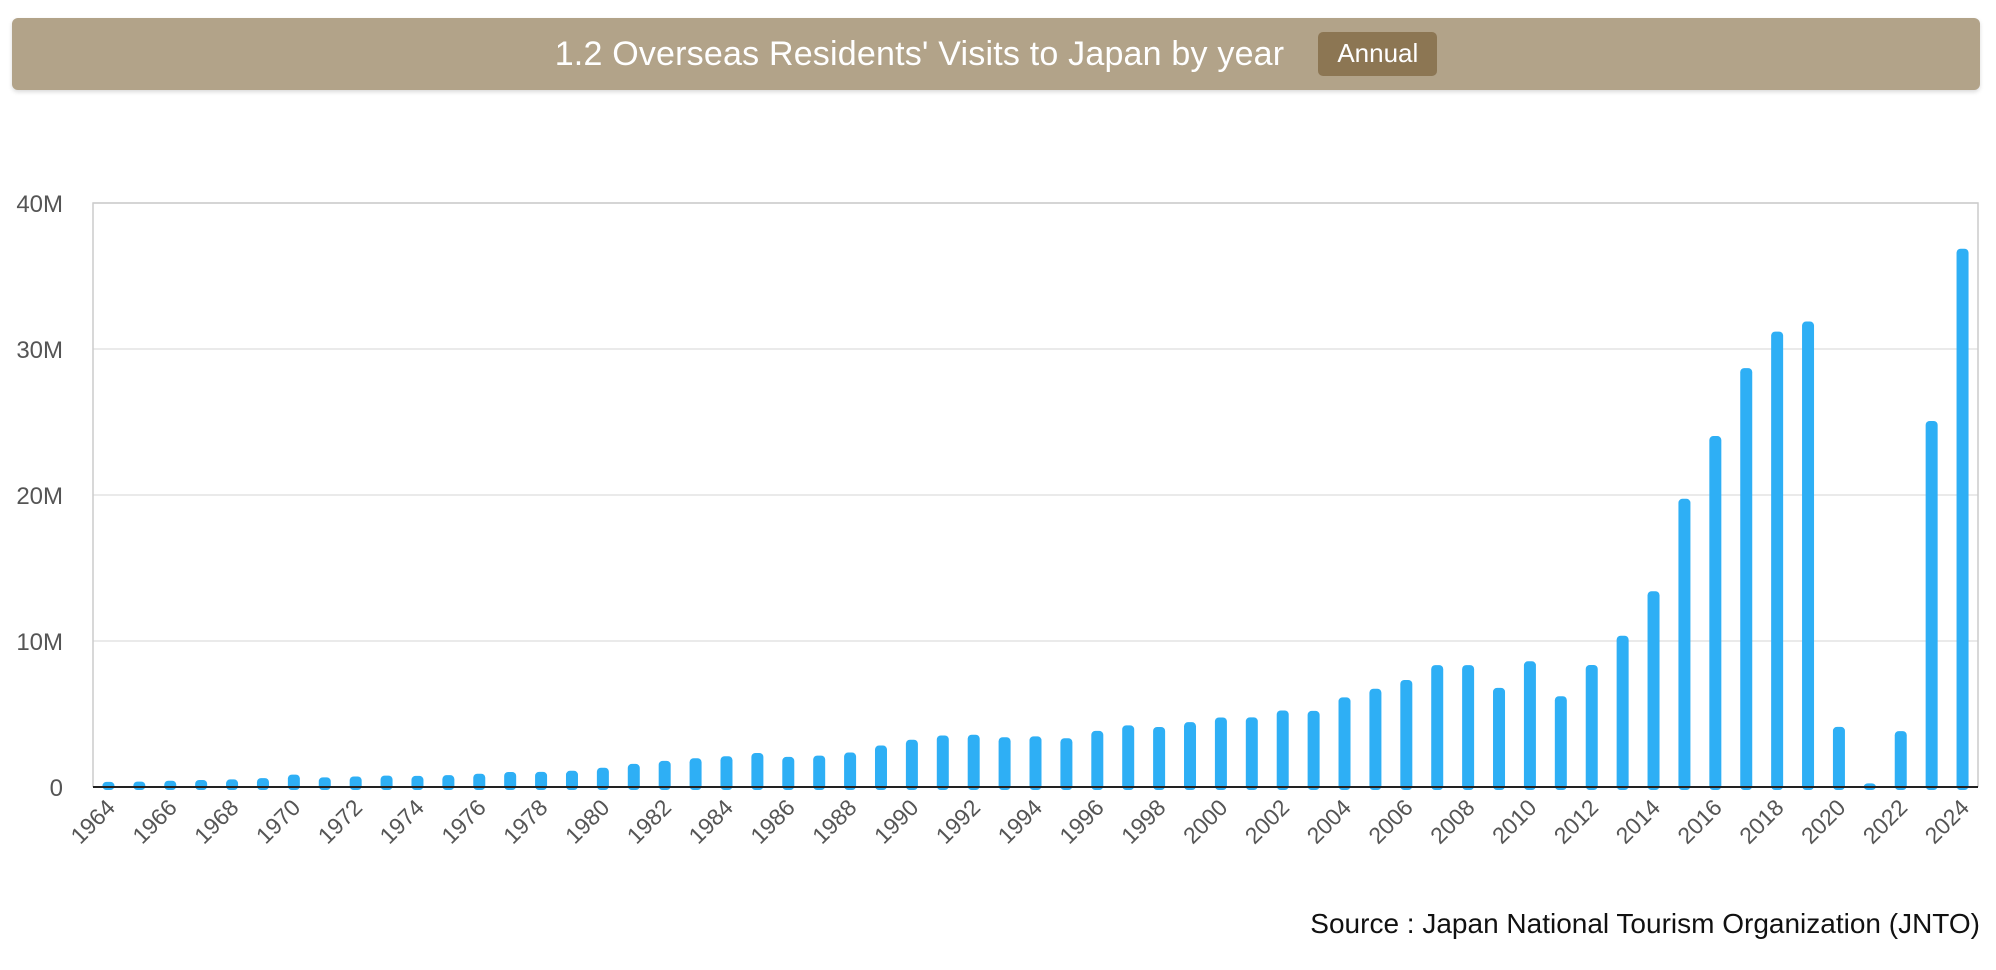 The image size is (1996, 970). Describe the element at coordinates (1159, 758) in the screenshot. I see `bar-1998` at that location.